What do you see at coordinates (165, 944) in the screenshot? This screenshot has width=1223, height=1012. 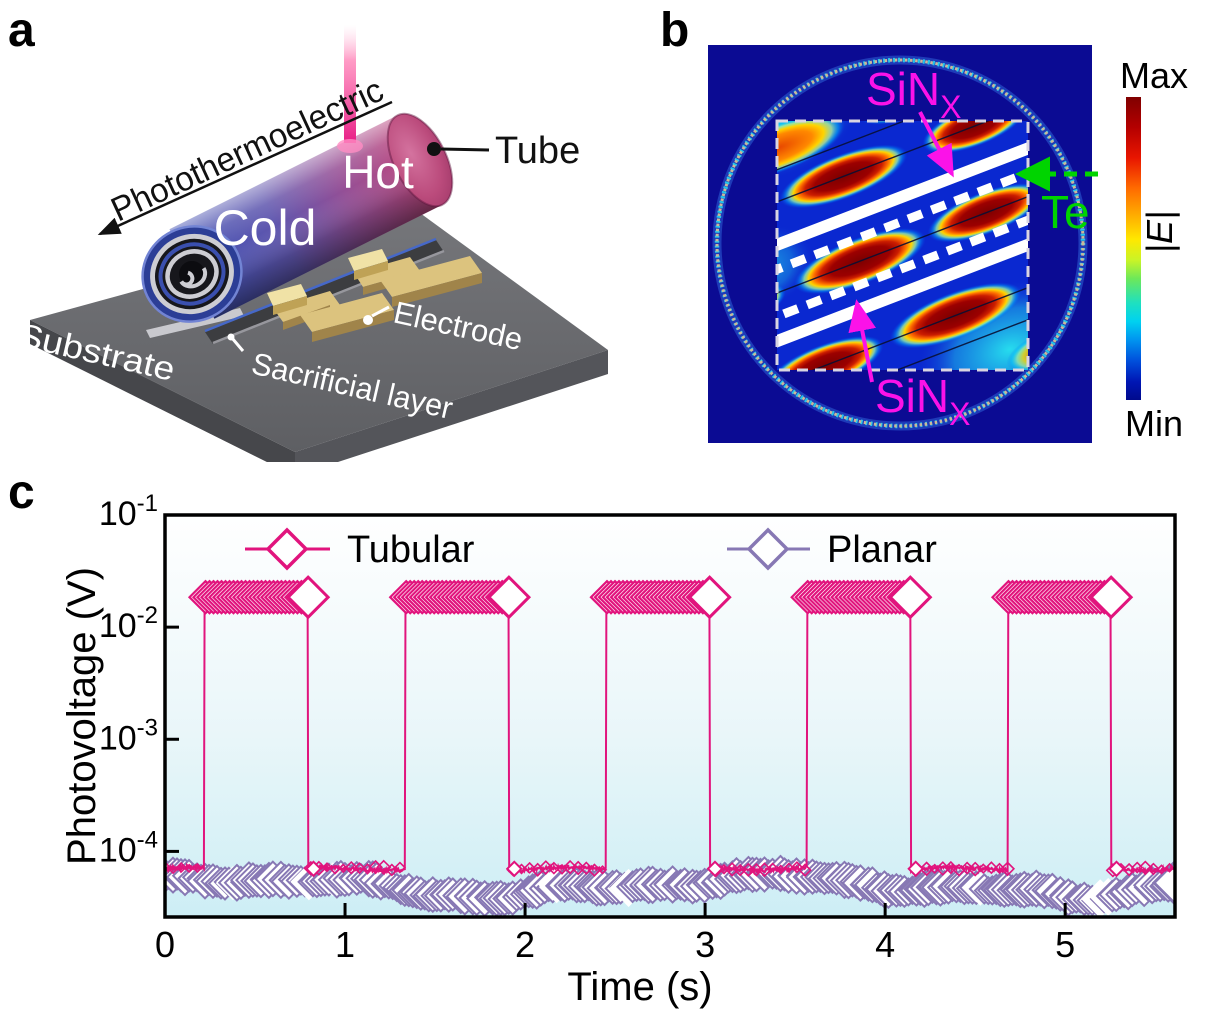 I see `x-tick-label: 0` at bounding box center [165, 944].